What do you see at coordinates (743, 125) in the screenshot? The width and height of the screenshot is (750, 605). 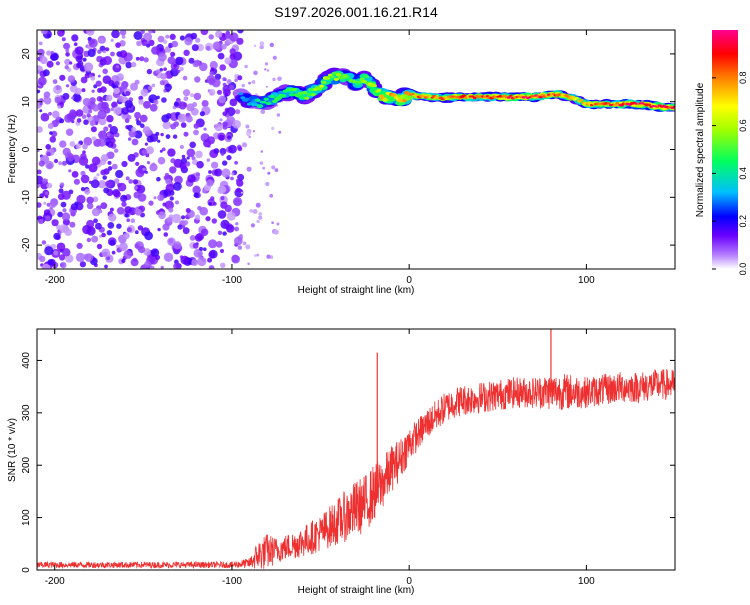 I see `colorbar-tick-label: 0.6` at bounding box center [743, 125].